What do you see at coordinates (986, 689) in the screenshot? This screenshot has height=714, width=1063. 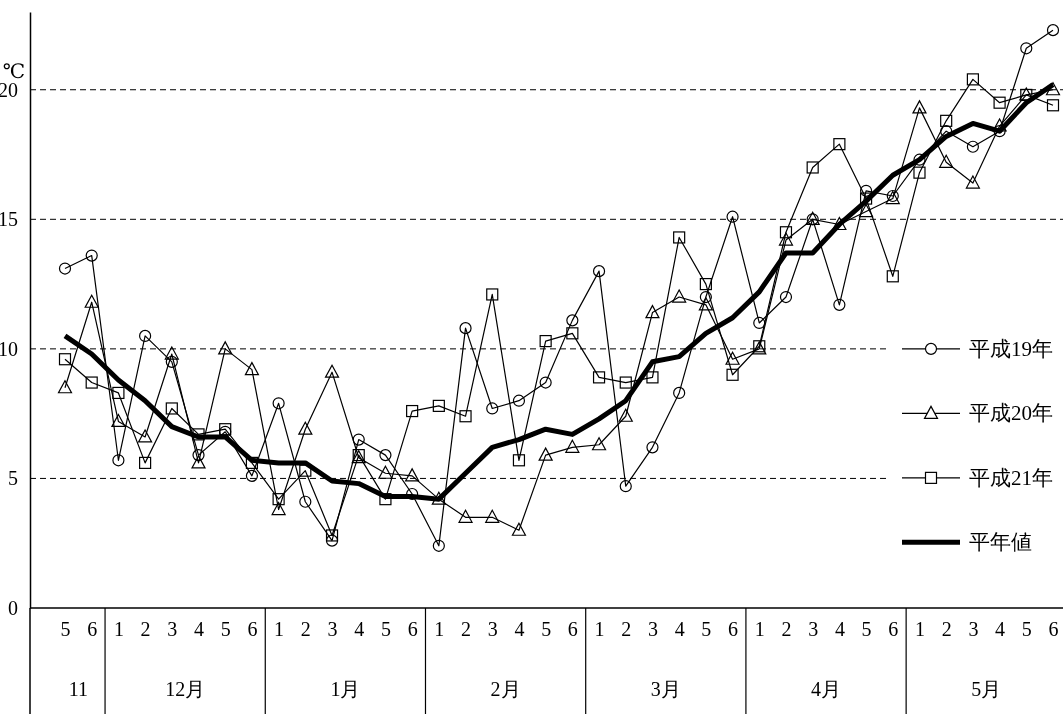 I see `text: 5月` at bounding box center [986, 689].